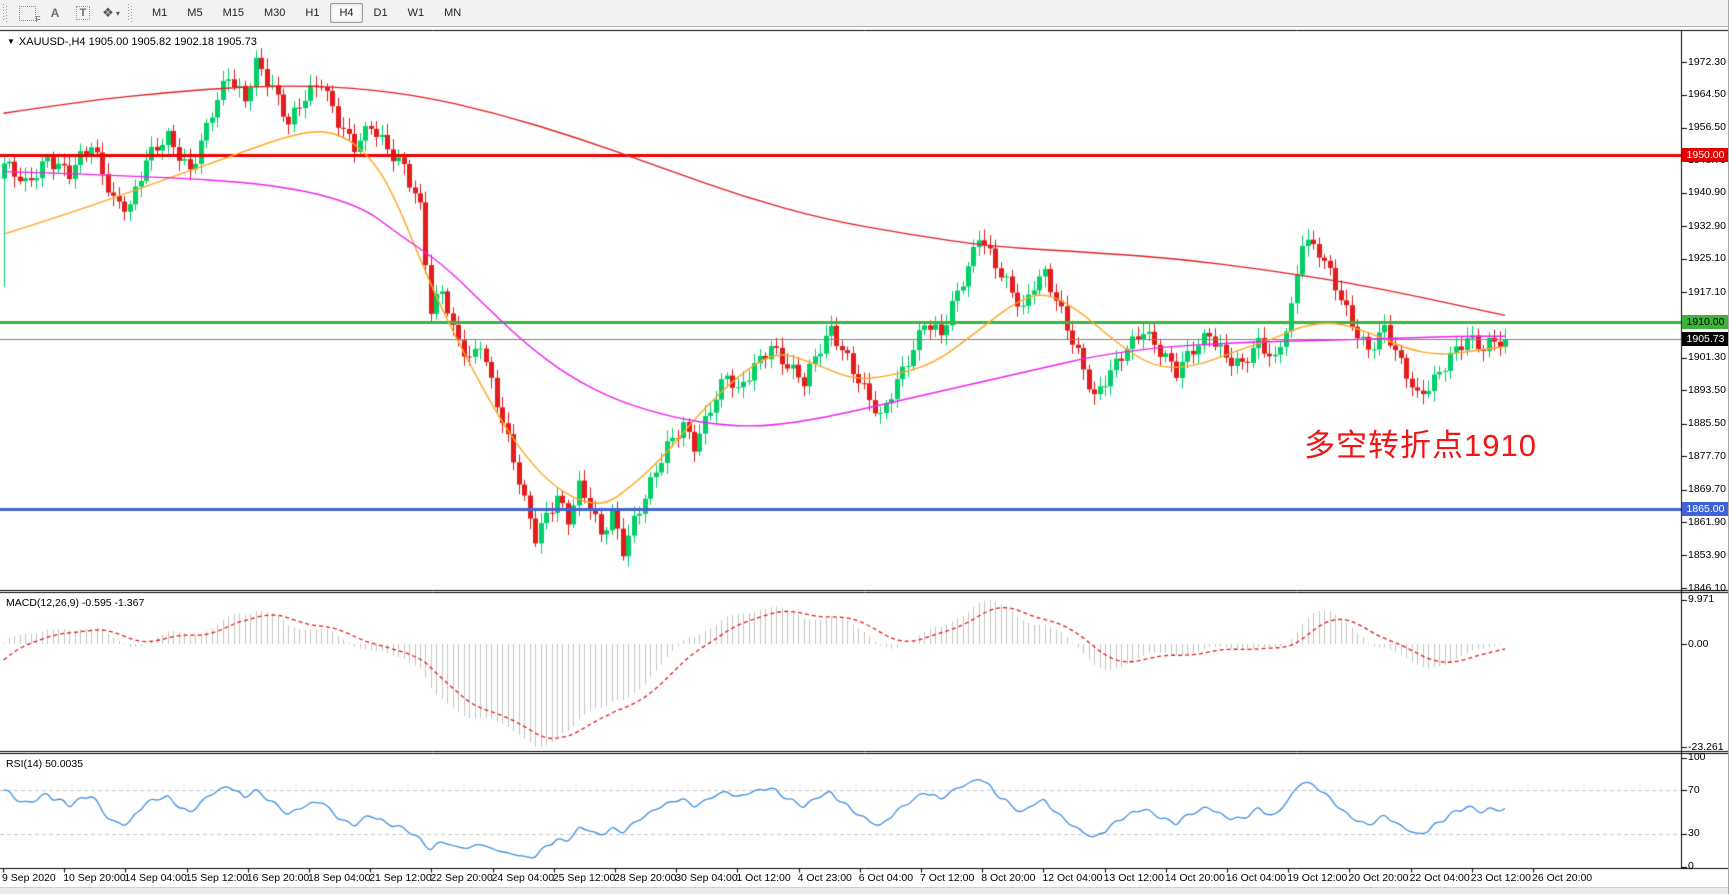  What do you see at coordinates (523, 878) in the screenshot?
I see `time-axis-label: 24 Sep 04:00` at bounding box center [523, 878].